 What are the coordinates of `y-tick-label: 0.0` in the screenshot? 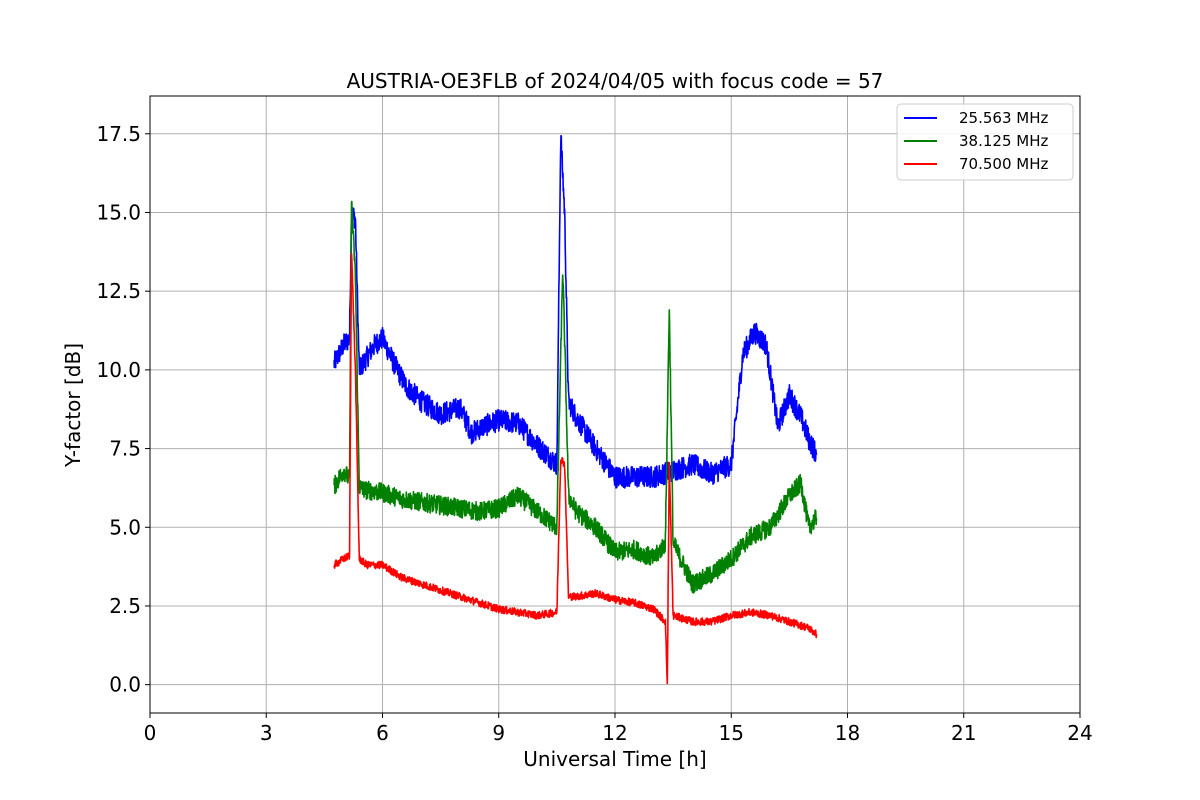 It's located at (125, 685).